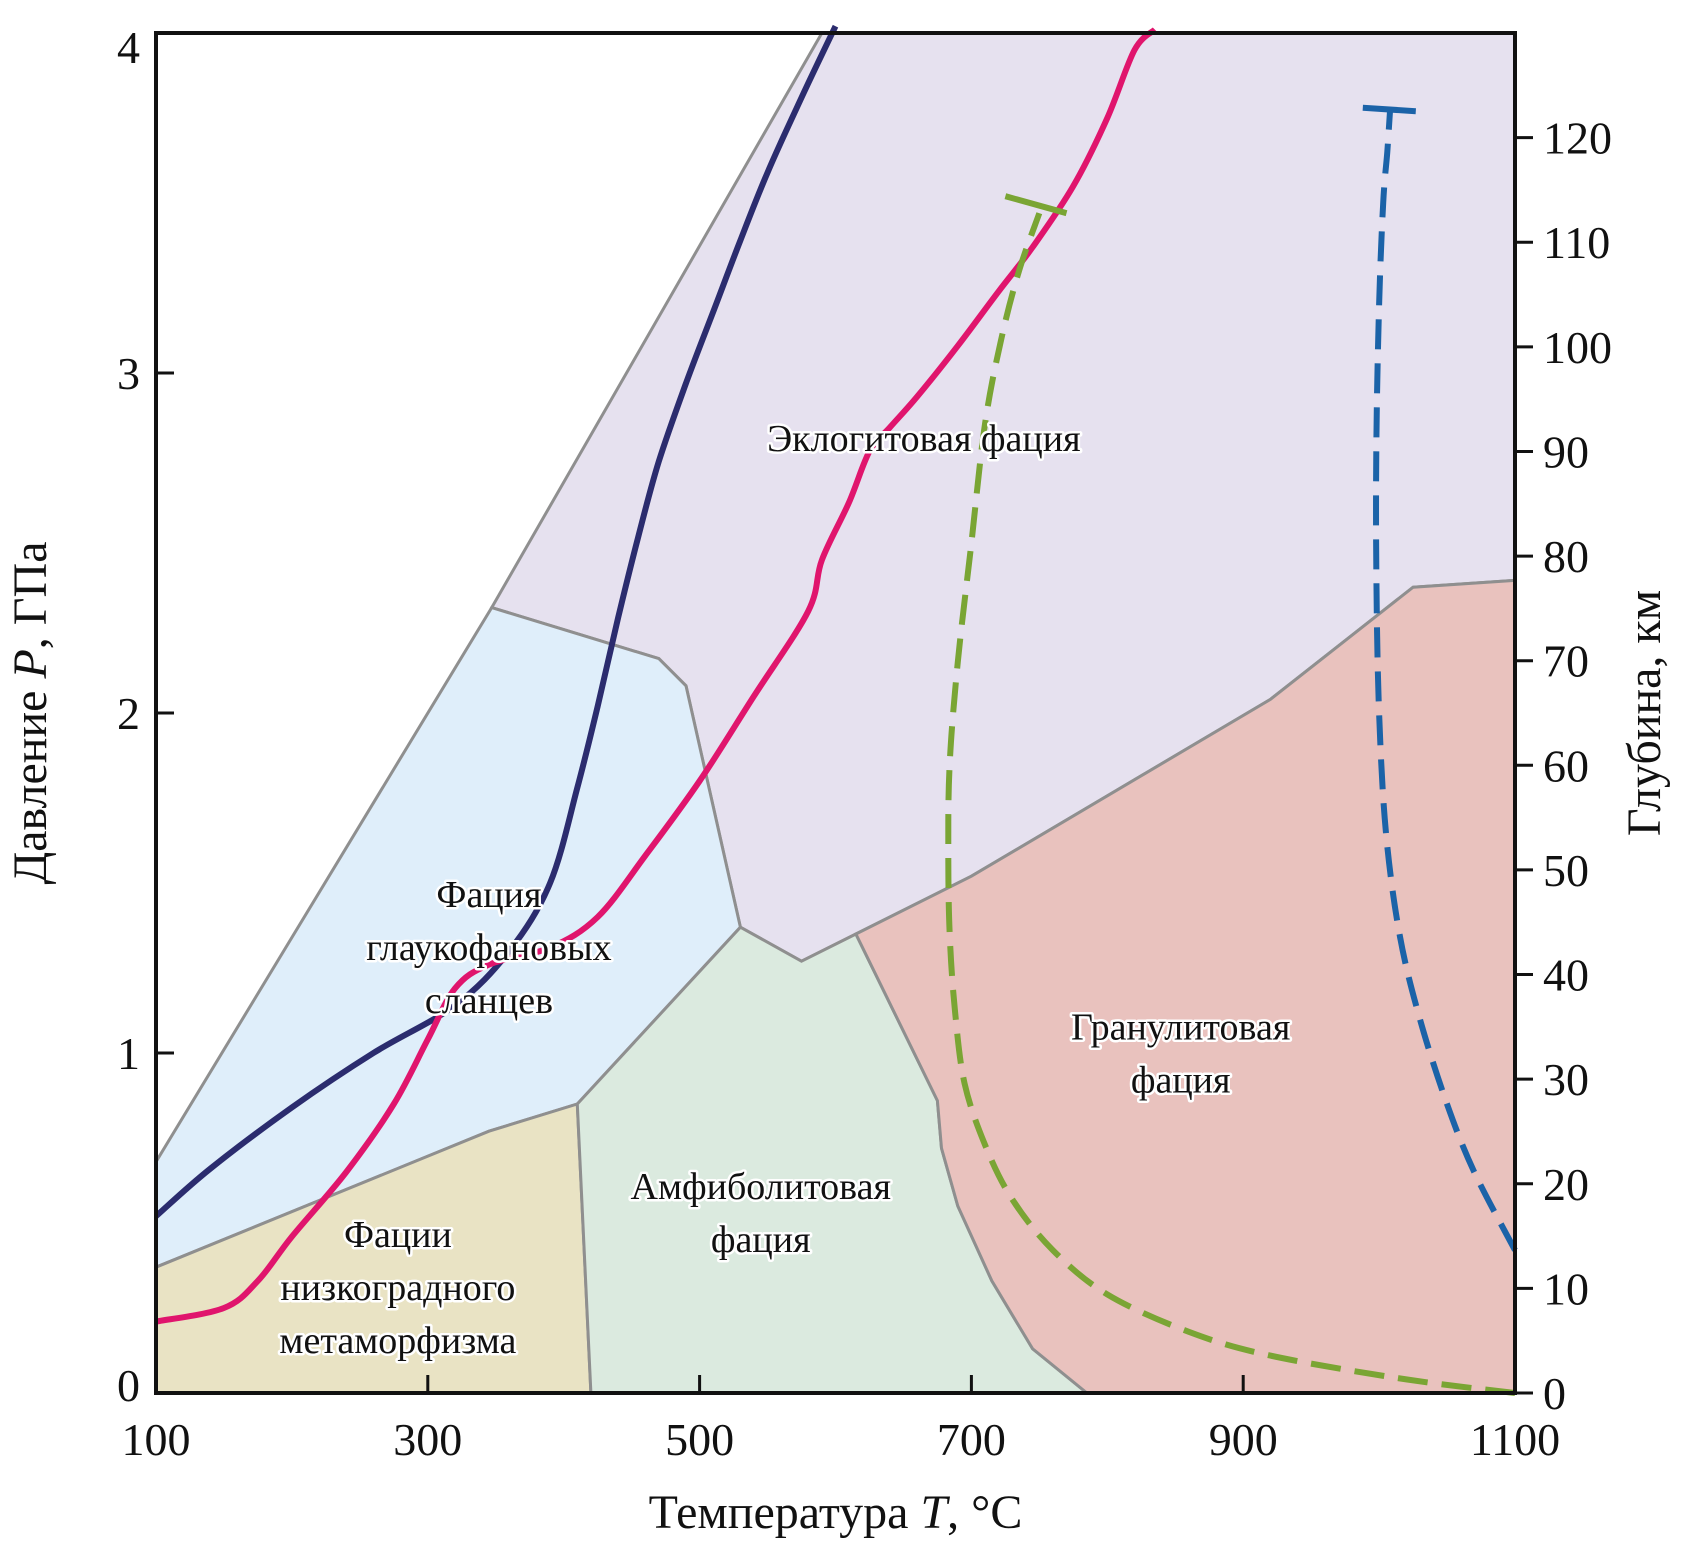 This screenshot has height=1549, width=1695. Describe the element at coordinates (1566, 1288) in the screenshot. I see `y2-tick-label: 10` at that location.